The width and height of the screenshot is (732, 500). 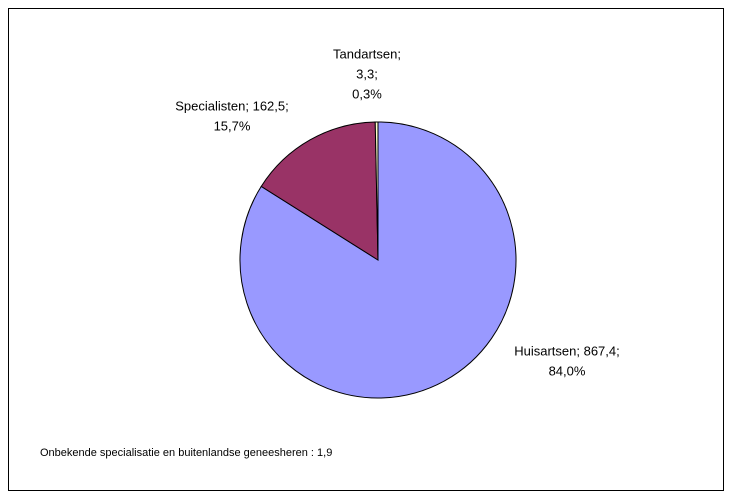 What do you see at coordinates (232, 125) in the screenshot?
I see `slice-label: 15,7%` at bounding box center [232, 125].